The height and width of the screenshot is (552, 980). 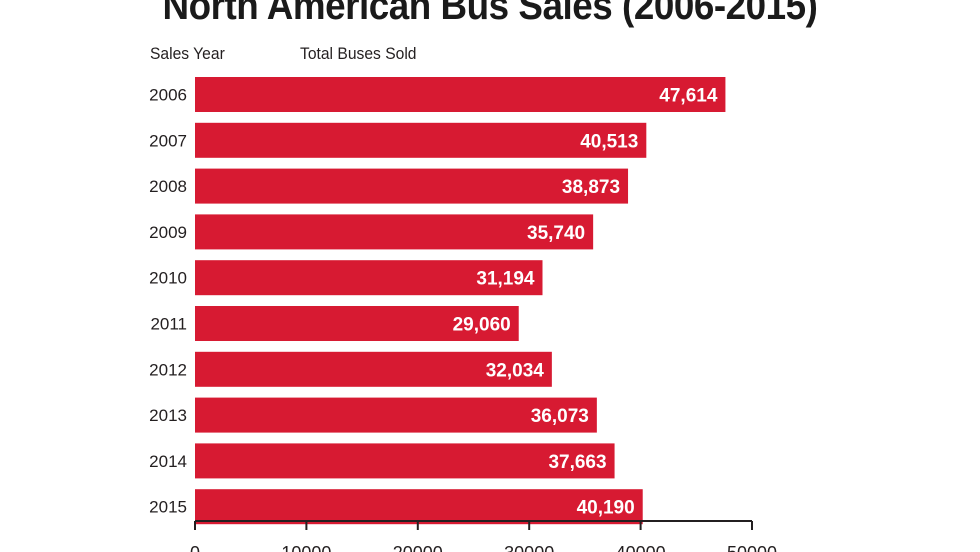 I want to click on bar-2007, so click(x=421, y=140).